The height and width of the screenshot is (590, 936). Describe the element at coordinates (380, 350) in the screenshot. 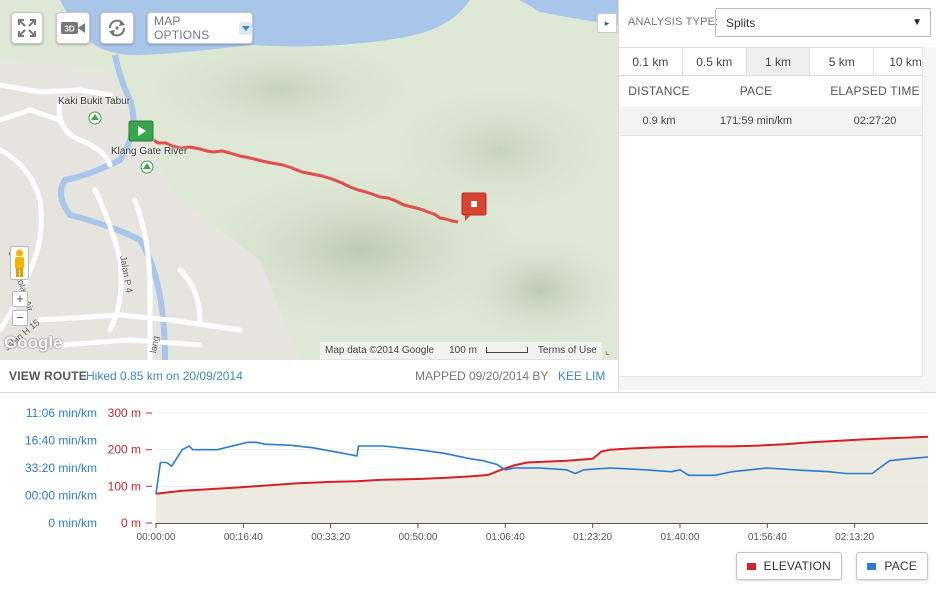

I see `map-data-credit: Map data ©2014 Google` at that location.